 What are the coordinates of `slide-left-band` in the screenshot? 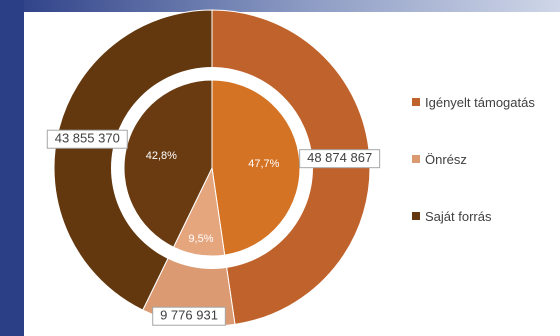 It's located at (12, 168).